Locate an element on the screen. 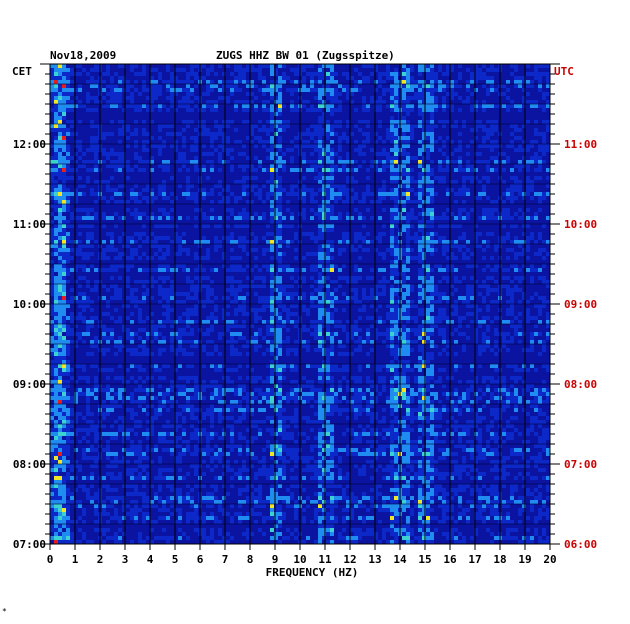 The image size is (630, 624). x-tick-label: 3 is located at coordinates (125, 559).